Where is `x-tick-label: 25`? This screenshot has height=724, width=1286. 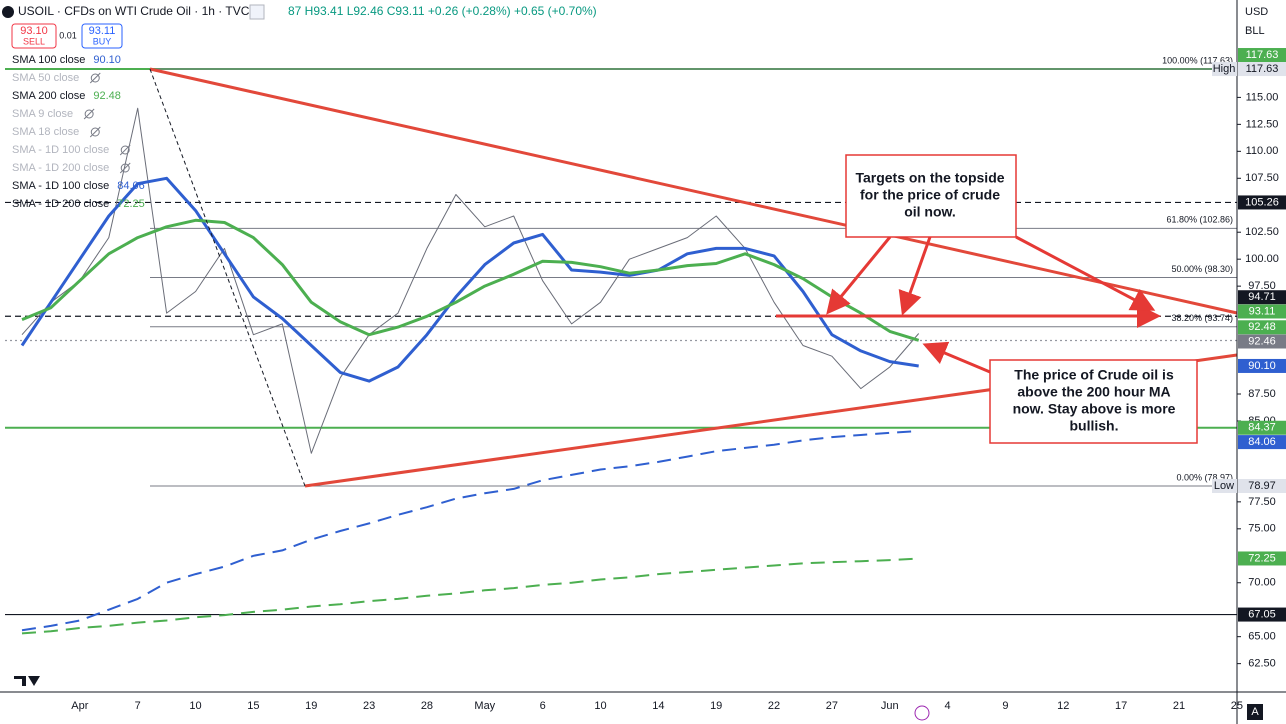
x-tick-label: 25 is located at coordinates (1237, 706).